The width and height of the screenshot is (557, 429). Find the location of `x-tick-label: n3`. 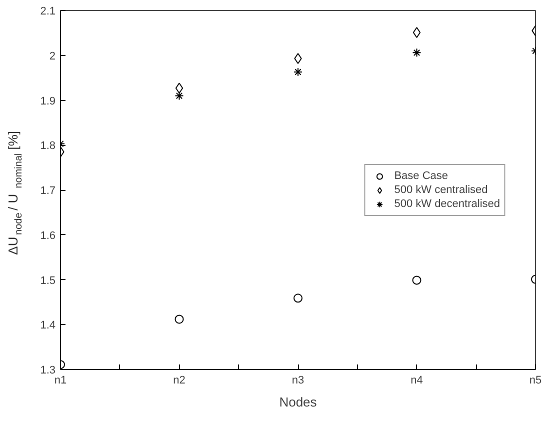

x-tick-label: n3 is located at coordinates (298, 380).